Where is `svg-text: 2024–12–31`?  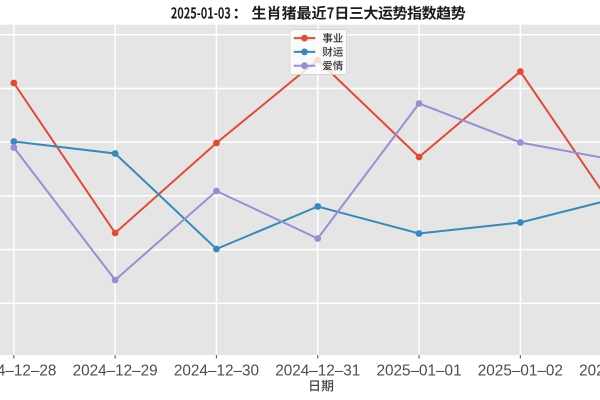
svg-text: 2024–12–31 is located at coordinates (317, 371).